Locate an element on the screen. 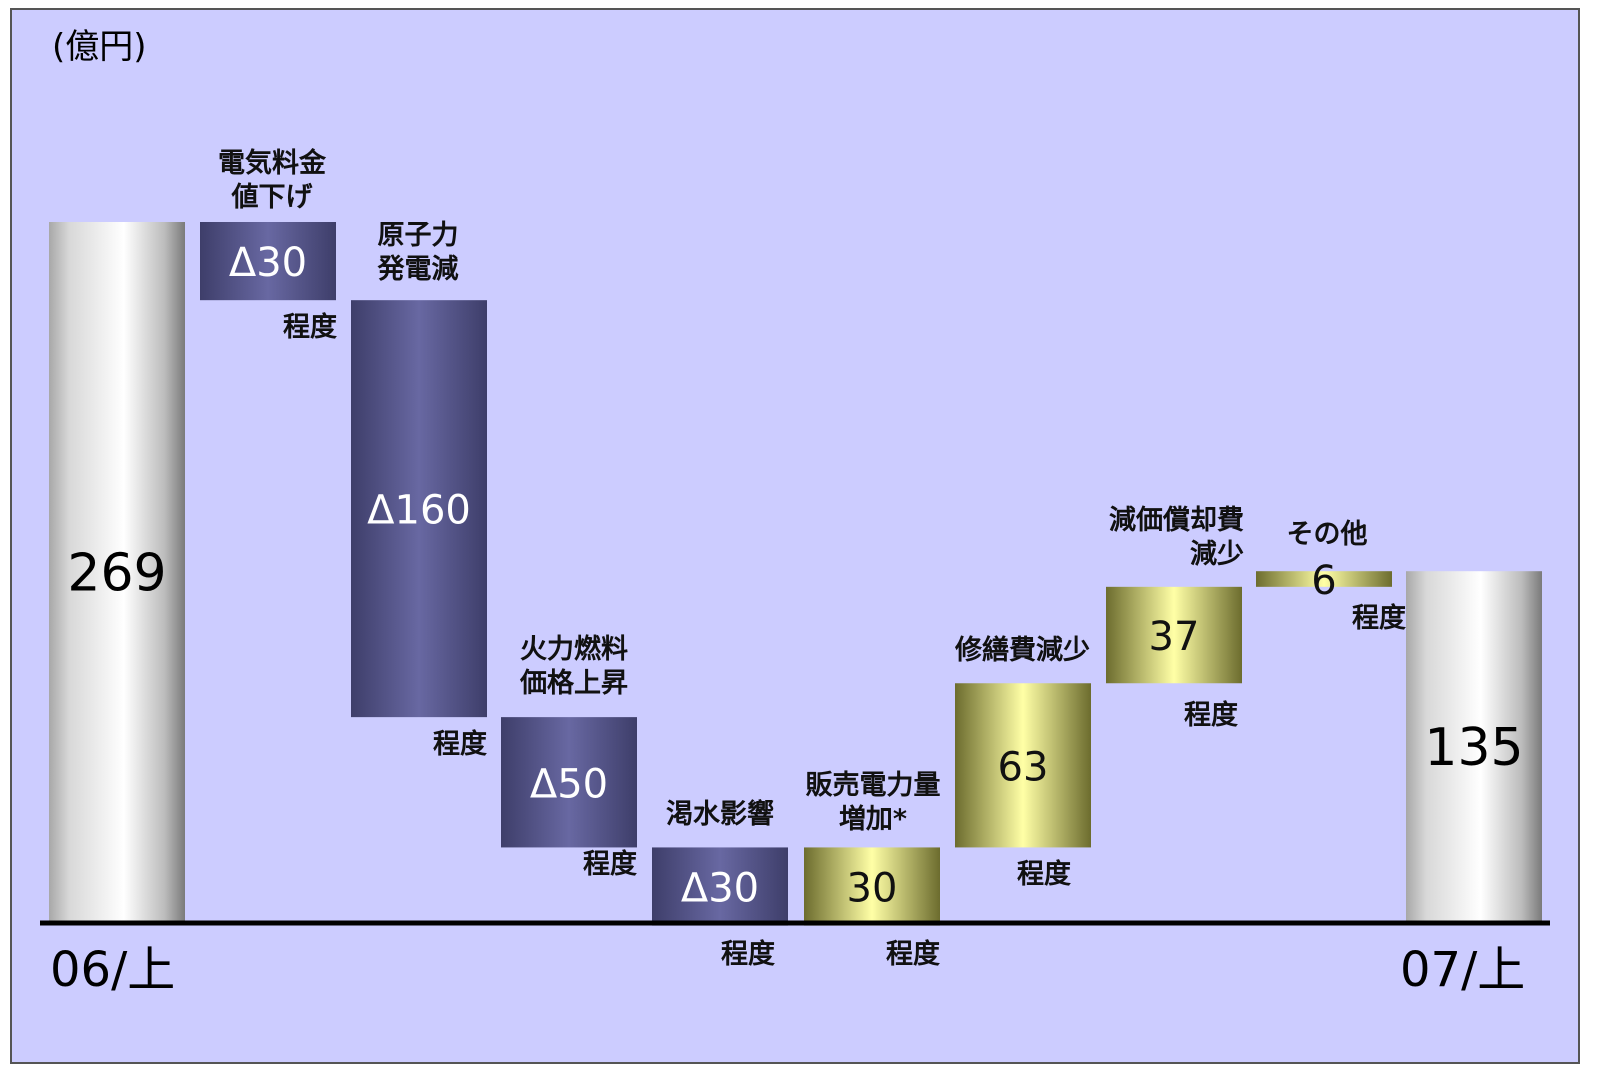 The image size is (1600, 1070). category-label-step-3-line-1: 火力燃料 is located at coordinates (574, 649).